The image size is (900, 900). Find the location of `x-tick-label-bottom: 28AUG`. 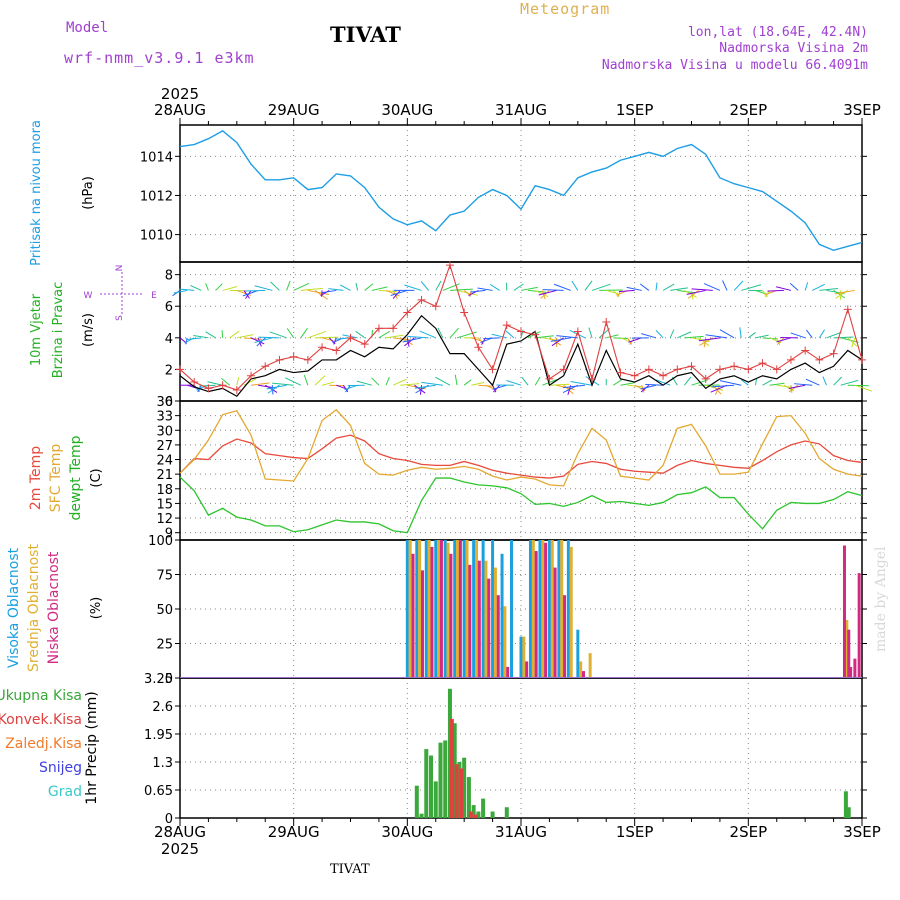

x-tick-label-bottom: 28AUG is located at coordinates (180, 832).